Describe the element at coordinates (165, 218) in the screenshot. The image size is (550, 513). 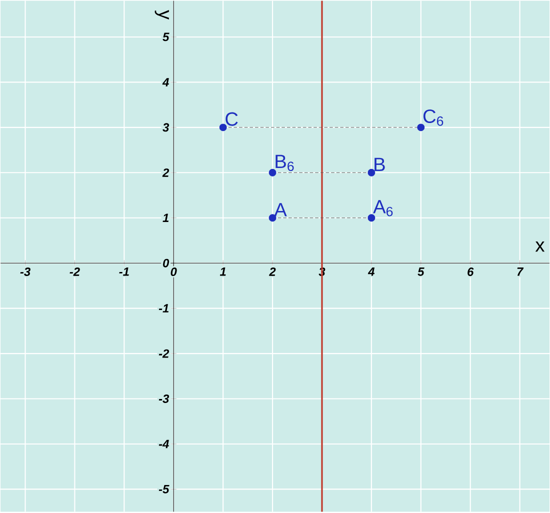
I see `y-tick-label: 1` at that location.